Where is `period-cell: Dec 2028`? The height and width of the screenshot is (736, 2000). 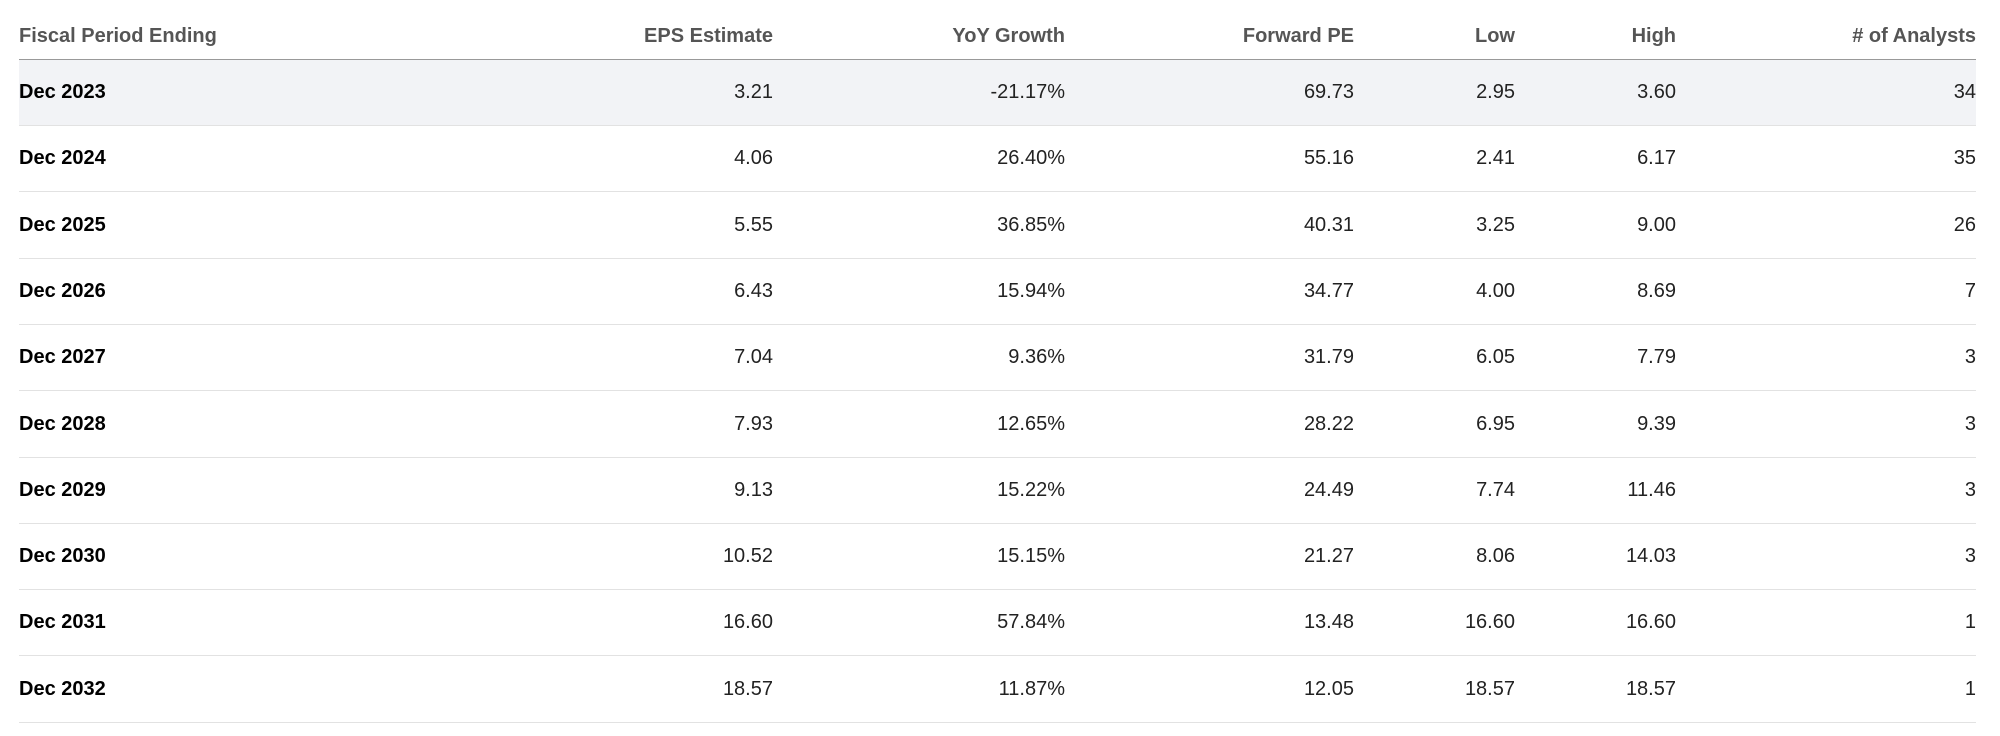 period-cell: Dec 2028 is located at coordinates (62, 423).